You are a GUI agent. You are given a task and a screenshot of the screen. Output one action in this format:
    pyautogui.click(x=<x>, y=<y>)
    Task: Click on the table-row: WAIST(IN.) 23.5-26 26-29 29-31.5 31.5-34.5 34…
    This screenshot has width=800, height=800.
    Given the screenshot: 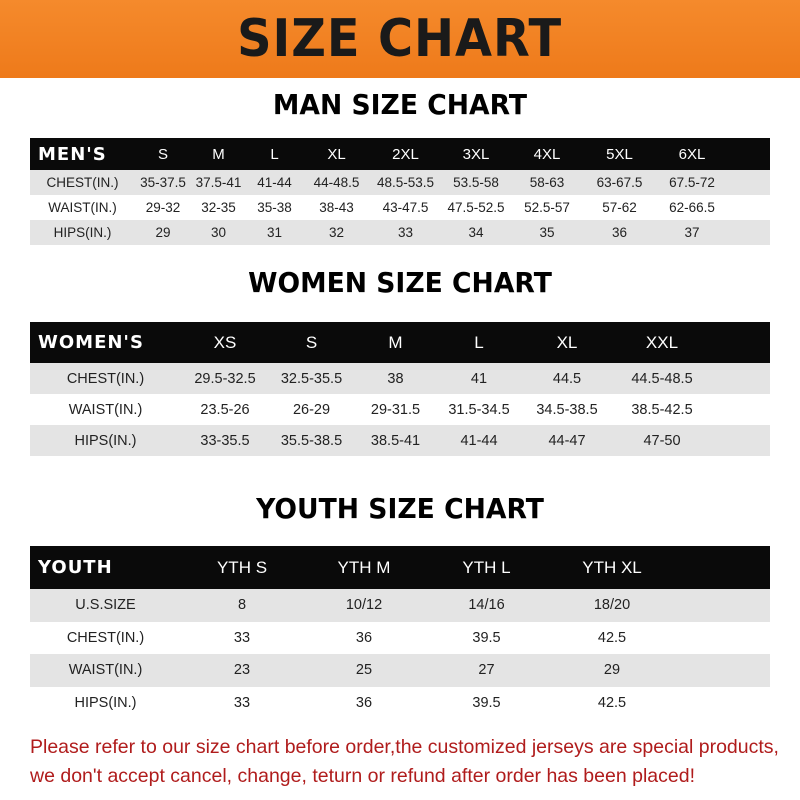 What is the action you would take?
    pyautogui.click(x=400, y=409)
    